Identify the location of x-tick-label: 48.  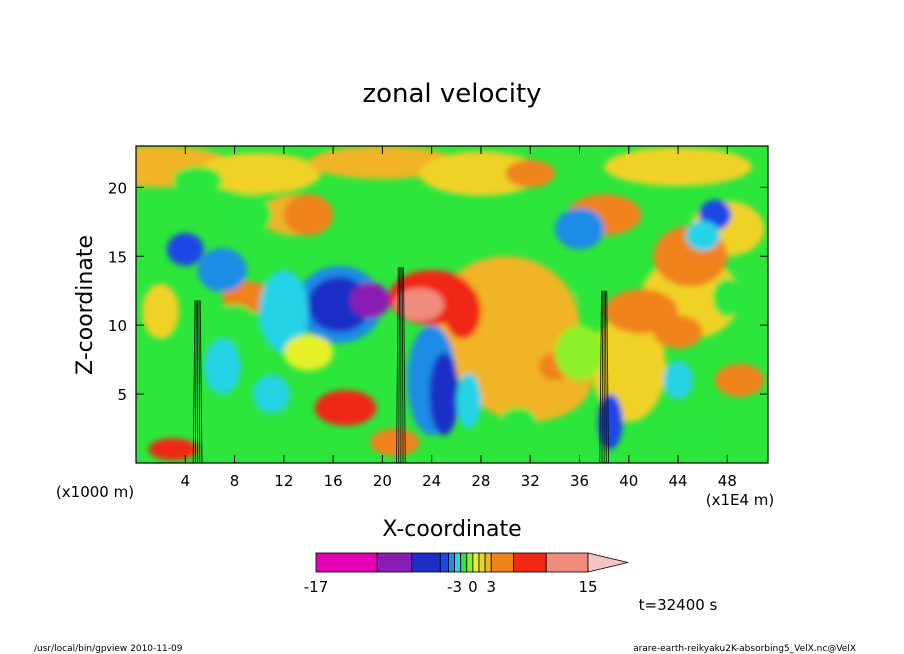
(727, 481).